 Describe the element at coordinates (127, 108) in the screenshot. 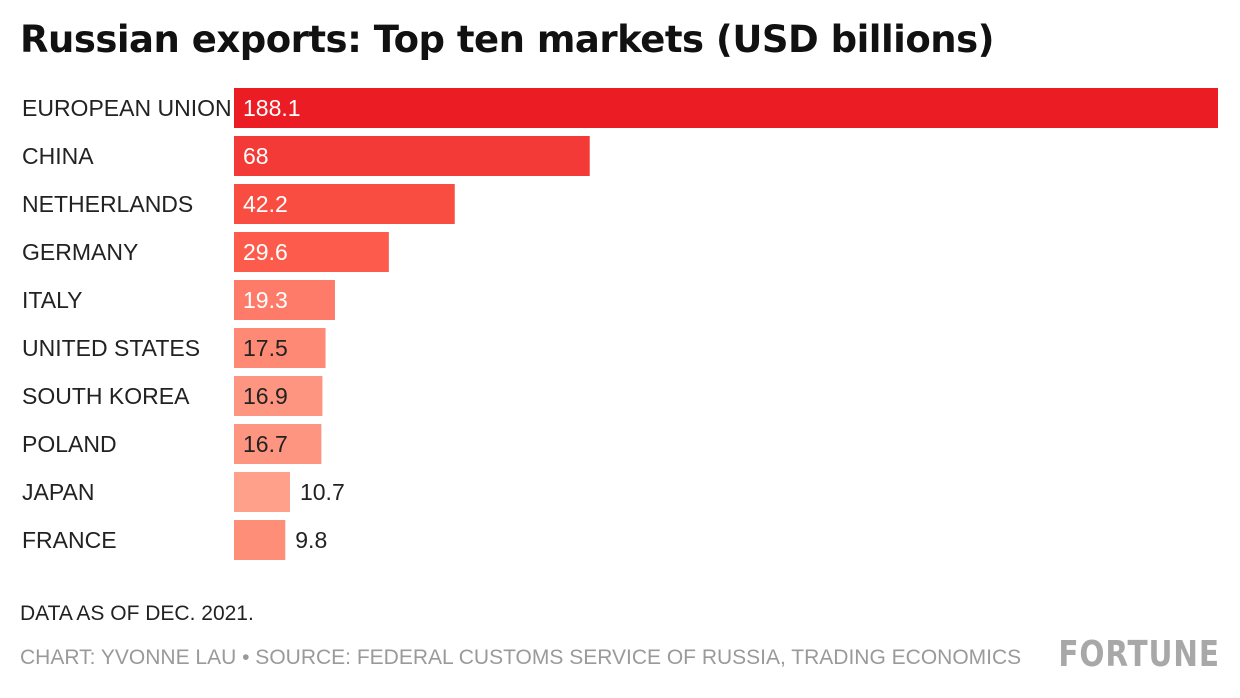

I see `category-label: EUROPEAN UNION` at that location.